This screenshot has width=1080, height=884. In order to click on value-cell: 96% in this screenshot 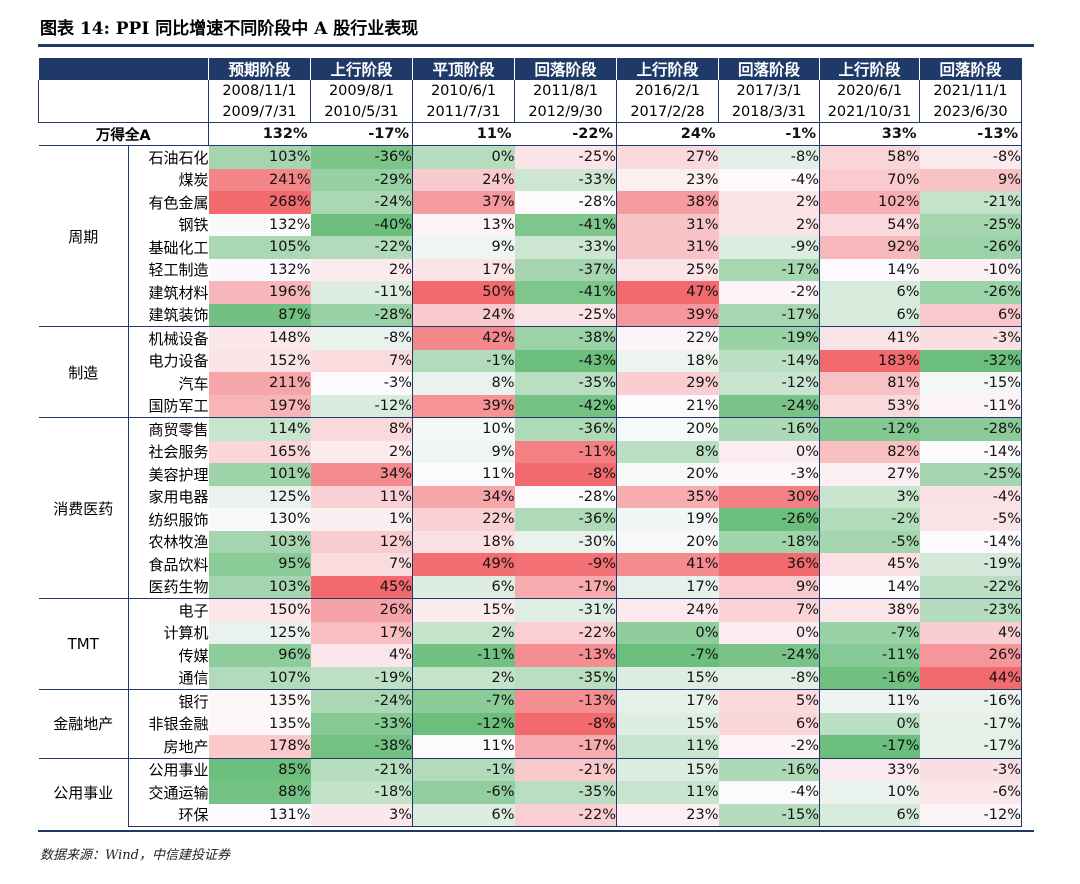, I will do `click(259, 655)`.